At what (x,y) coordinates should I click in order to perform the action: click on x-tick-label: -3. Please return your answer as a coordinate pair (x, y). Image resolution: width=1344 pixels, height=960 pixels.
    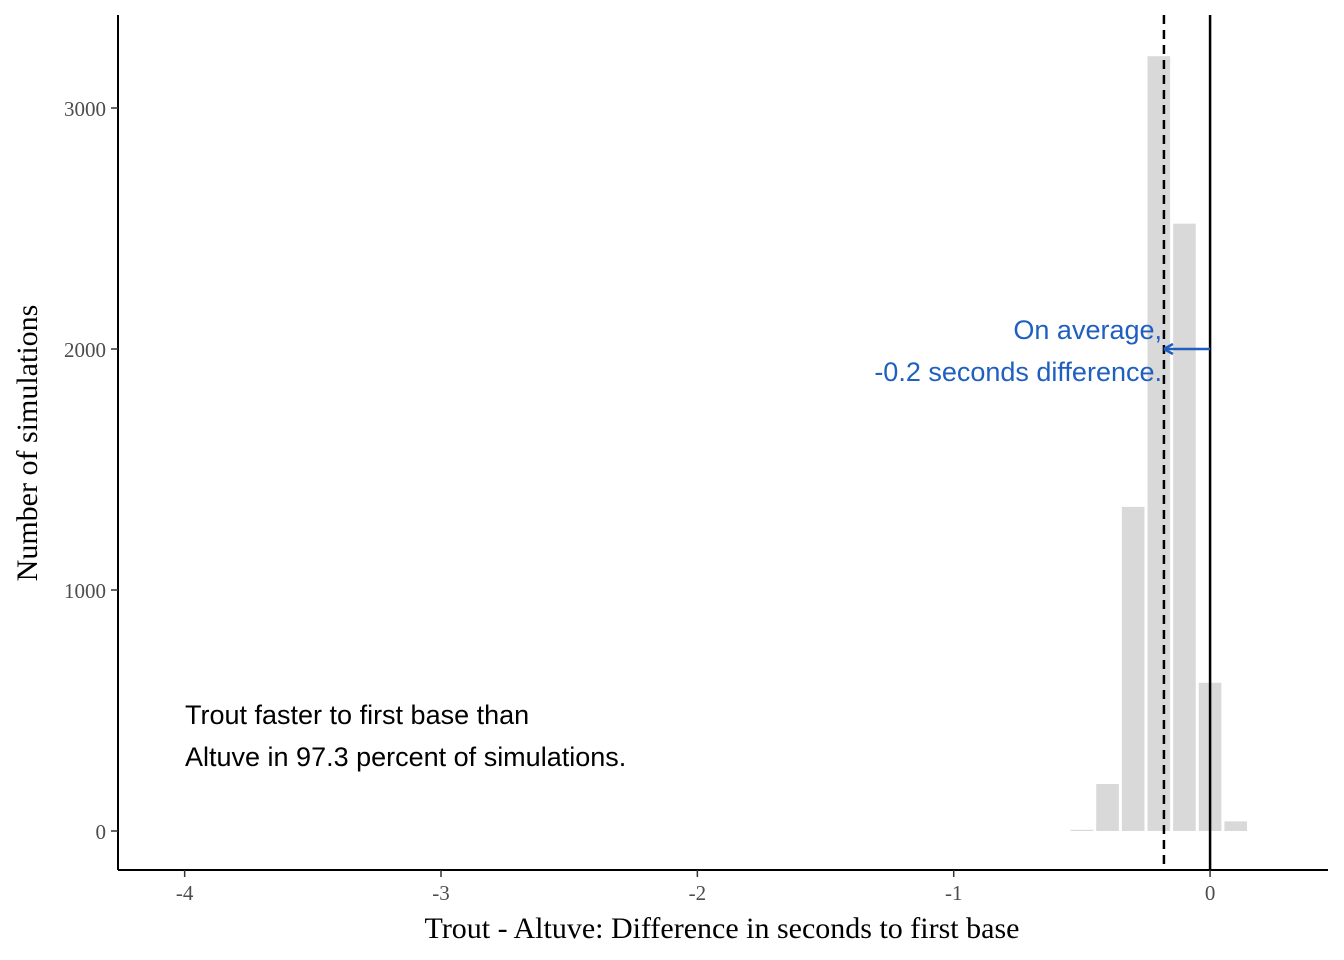
    Looking at the image, I should click on (441, 893).